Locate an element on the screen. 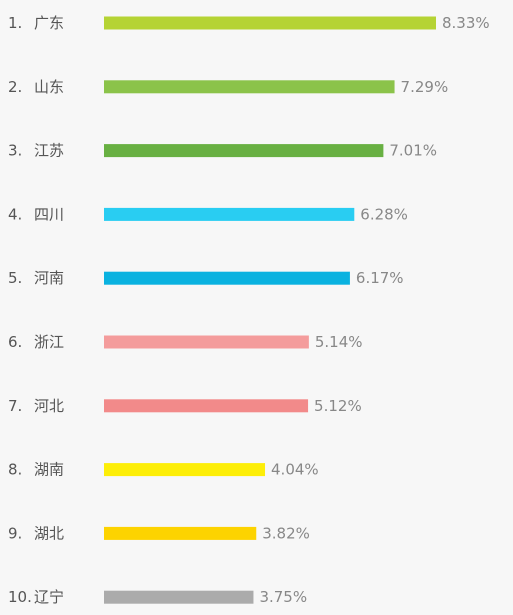 The image size is (513, 615). category-label: 四川 is located at coordinates (49, 214).